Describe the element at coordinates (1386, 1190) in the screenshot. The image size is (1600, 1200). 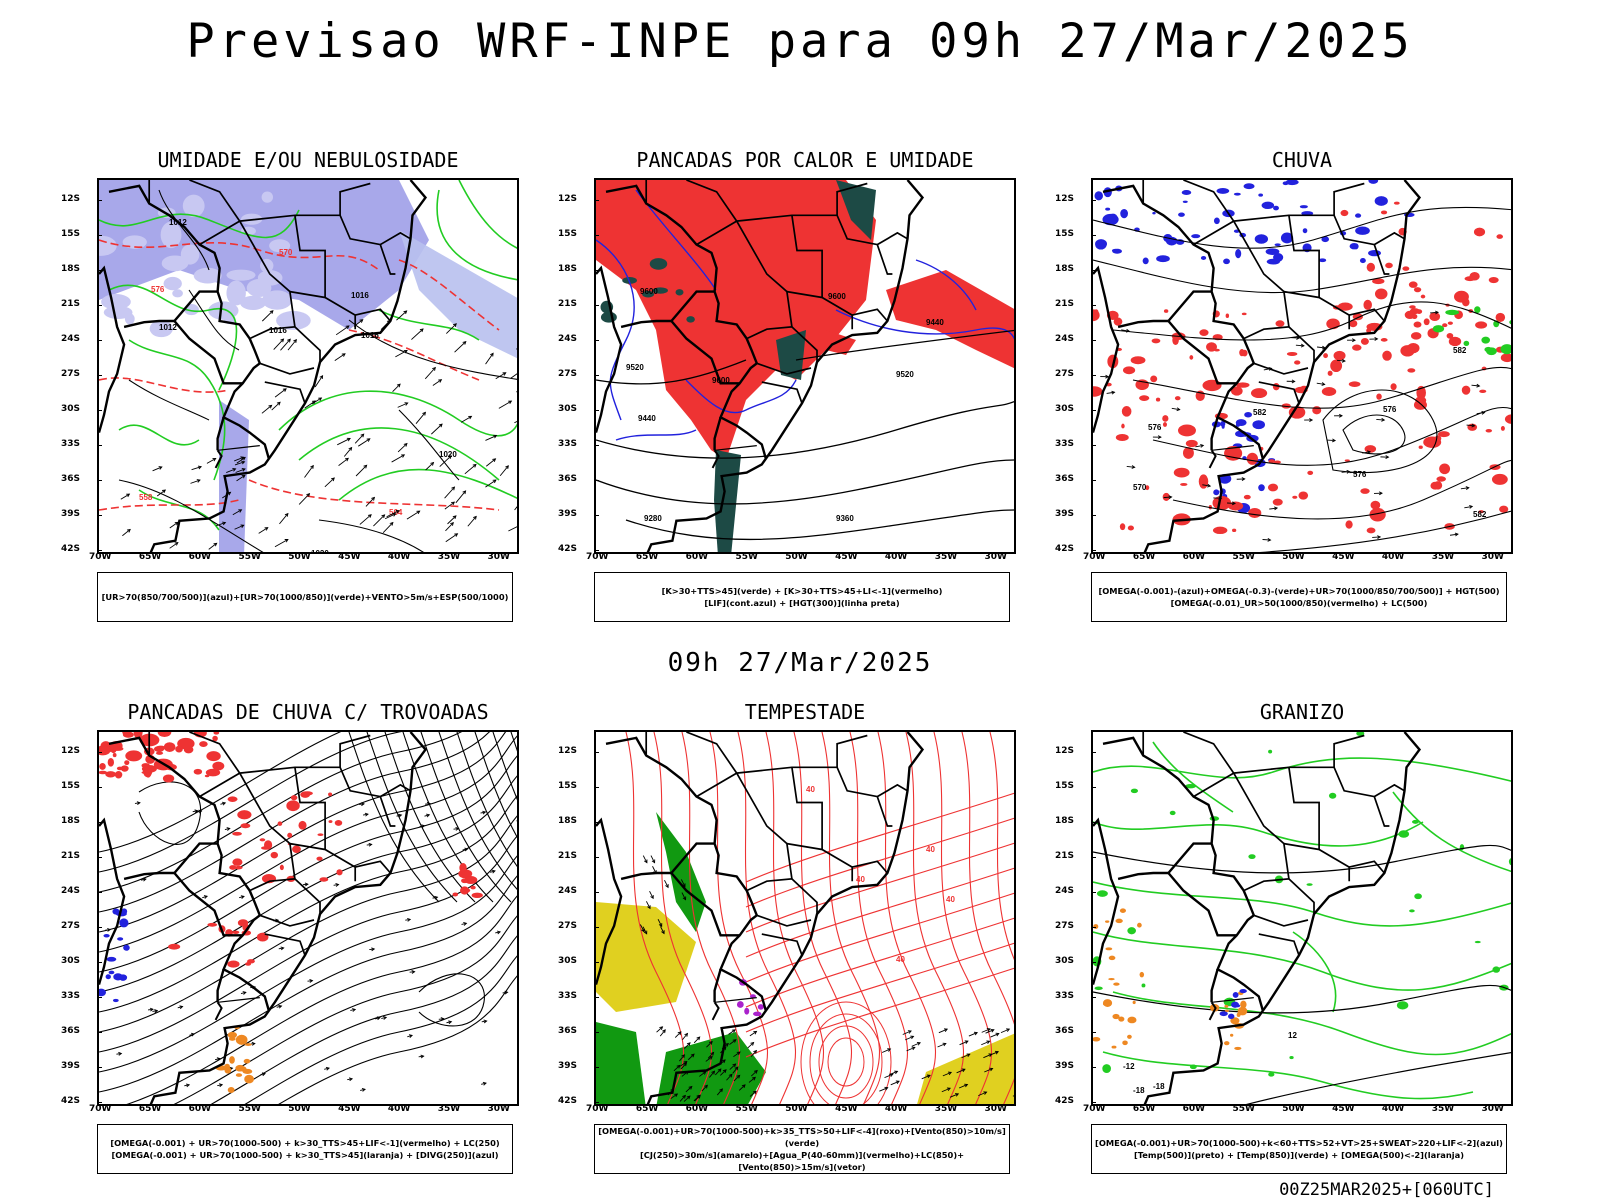
I see `run-stamp: 00Z25MAR2025+[060UTC]` at that location.